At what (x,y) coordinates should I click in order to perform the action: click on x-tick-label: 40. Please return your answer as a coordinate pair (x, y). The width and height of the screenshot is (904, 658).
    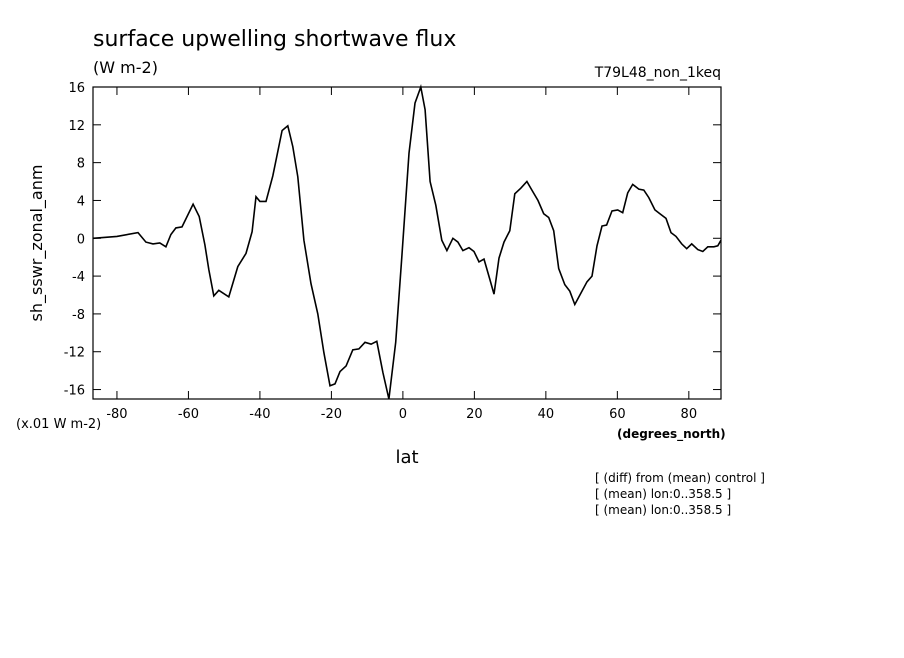
    Looking at the image, I should click on (546, 414).